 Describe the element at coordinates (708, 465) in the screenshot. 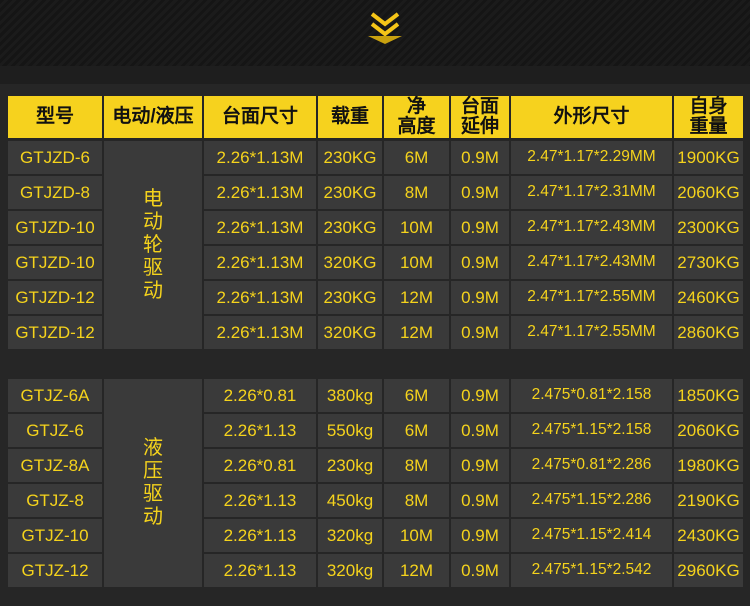

I see `table-cell: 1980KG` at that location.